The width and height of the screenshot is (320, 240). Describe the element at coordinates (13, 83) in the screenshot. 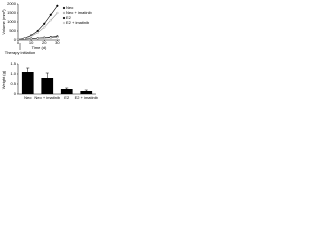

I see `y-tick-label: 0.5` at that location.